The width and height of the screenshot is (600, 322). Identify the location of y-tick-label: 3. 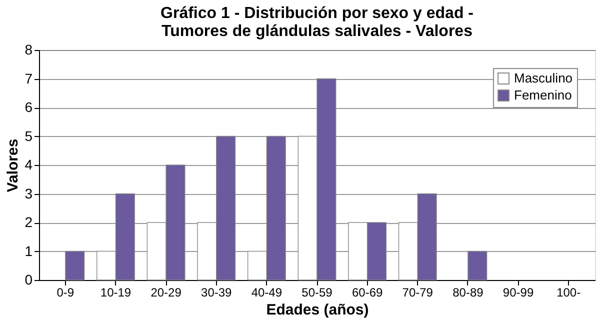
(28, 193).